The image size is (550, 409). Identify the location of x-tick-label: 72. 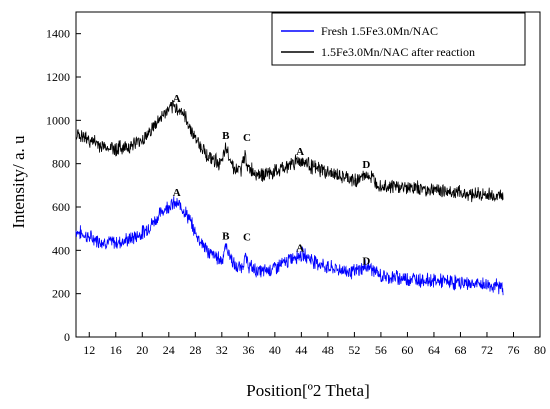
(487, 350).